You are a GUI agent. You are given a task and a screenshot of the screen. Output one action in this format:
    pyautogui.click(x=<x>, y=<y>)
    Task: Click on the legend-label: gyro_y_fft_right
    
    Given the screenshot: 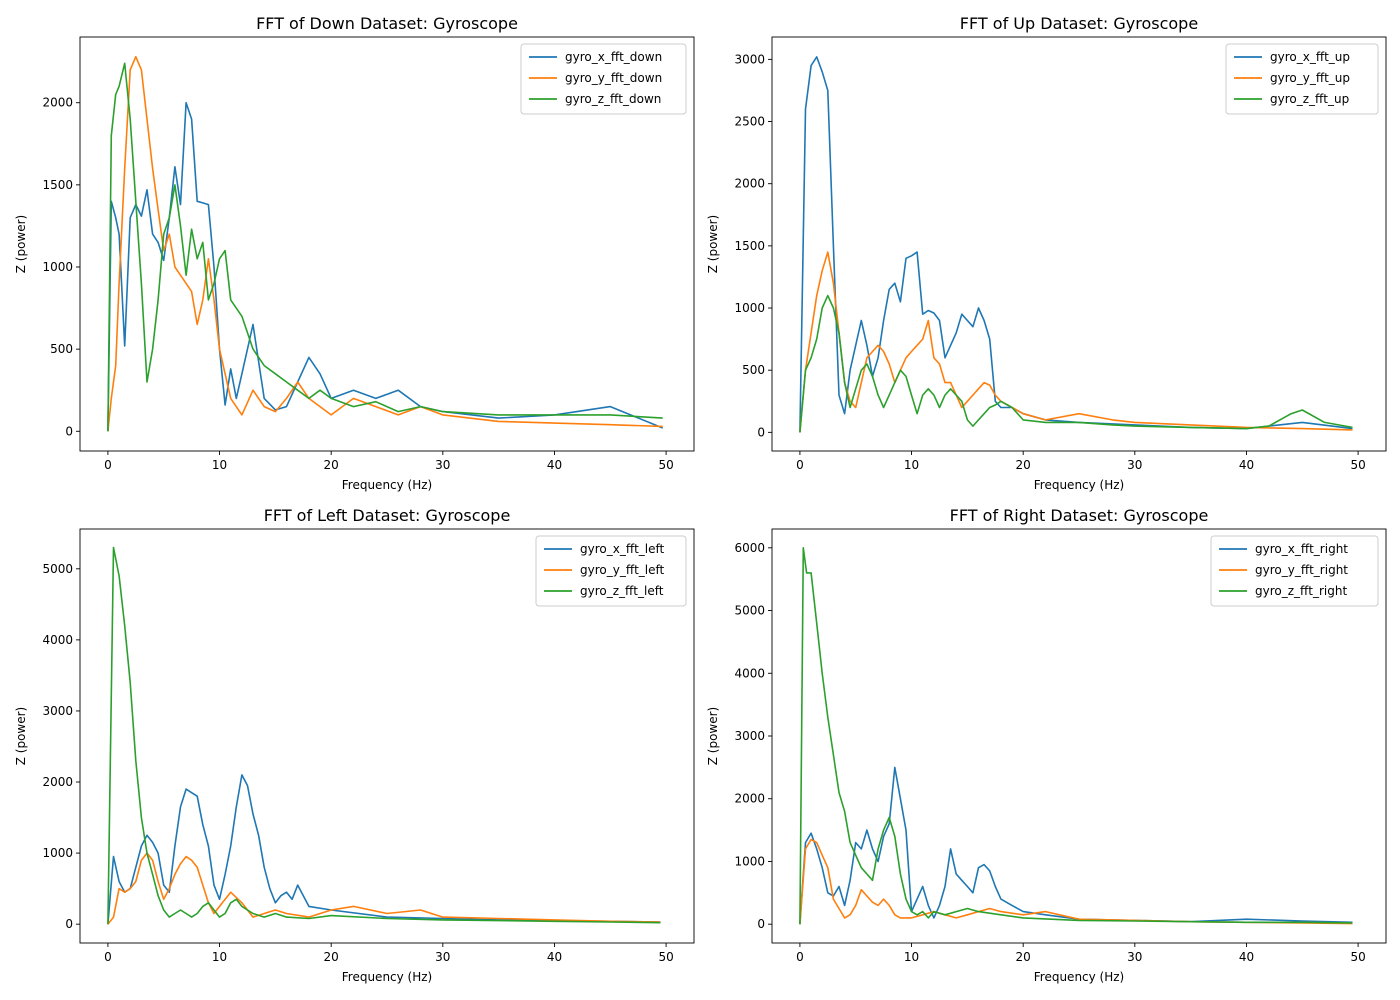 What is the action you would take?
    pyautogui.click(x=1301, y=570)
    